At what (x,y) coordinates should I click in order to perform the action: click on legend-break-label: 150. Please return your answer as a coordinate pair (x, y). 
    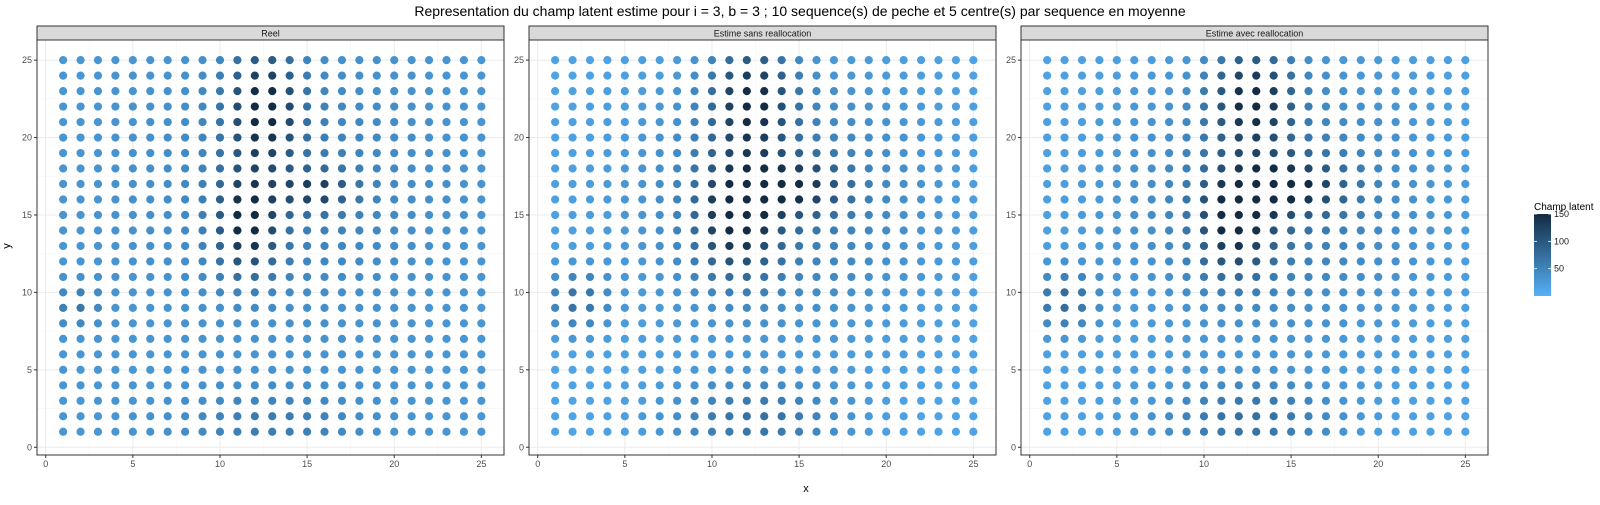
    Looking at the image, I should click on (1561, 214).